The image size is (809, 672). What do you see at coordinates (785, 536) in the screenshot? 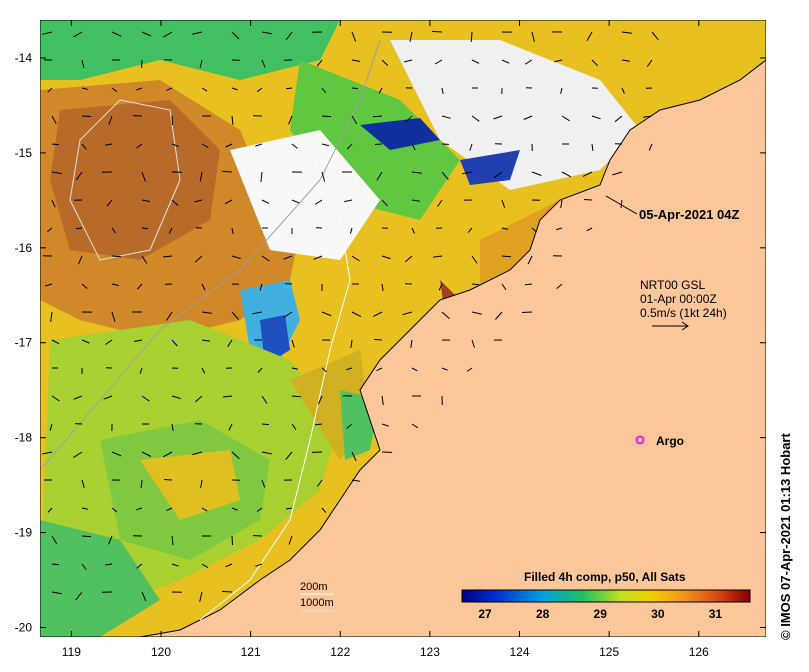
I see `credit-label: © IMOS 07-Apr-2021 01:13 Hobart` at bounding box center [785, 536].